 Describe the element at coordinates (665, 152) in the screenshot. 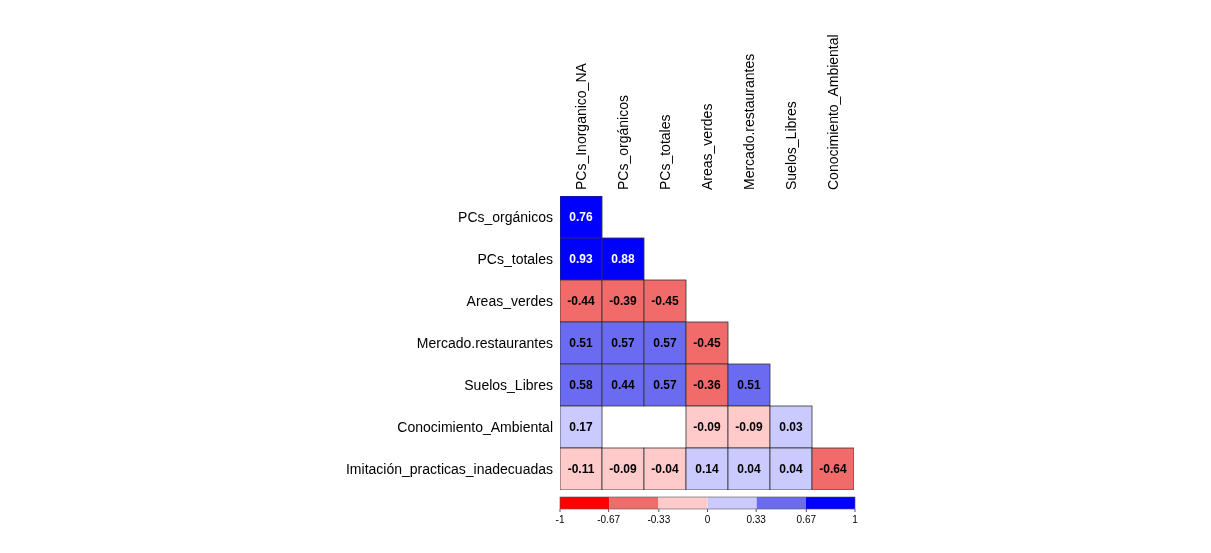

I see `x-tick-label: PCs_totales` at that location.